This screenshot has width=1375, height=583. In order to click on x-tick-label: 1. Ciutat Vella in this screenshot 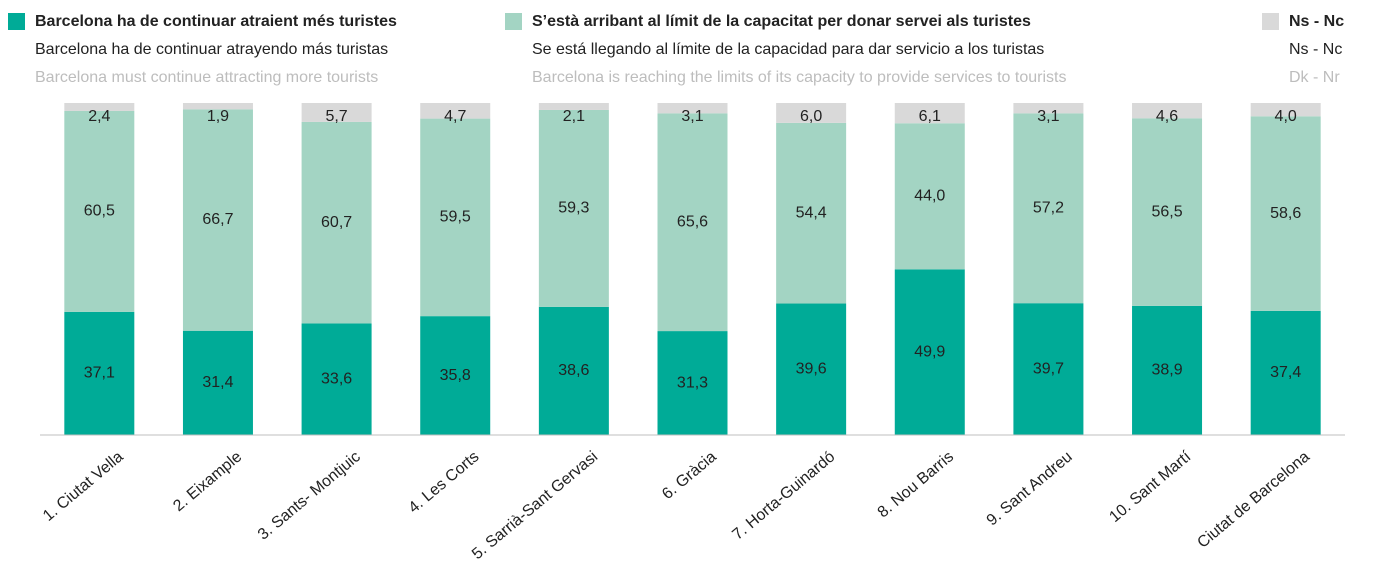, I will do `click(83, 486)`.